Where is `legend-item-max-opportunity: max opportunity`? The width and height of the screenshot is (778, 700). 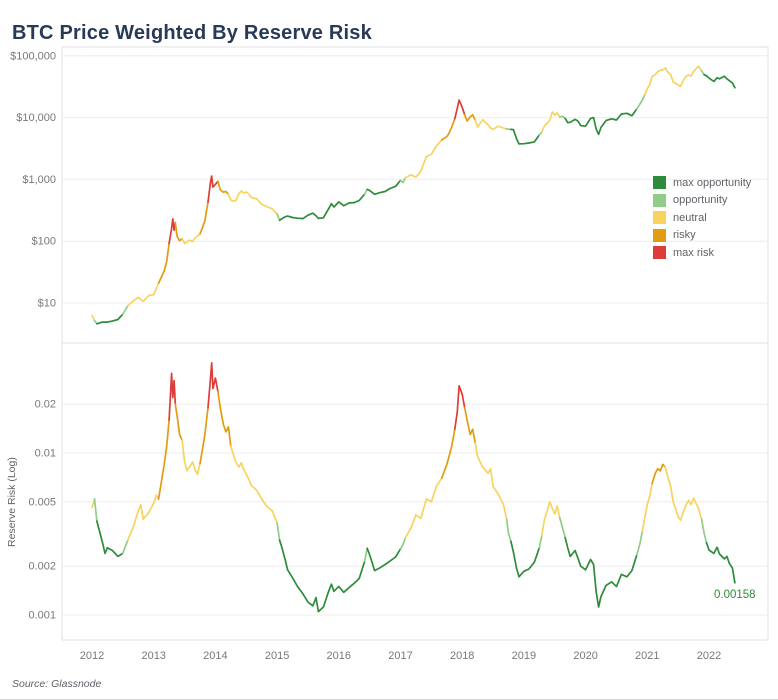
legend-item-max-opportunity: max opportunity is located at coordinates (702, 182).